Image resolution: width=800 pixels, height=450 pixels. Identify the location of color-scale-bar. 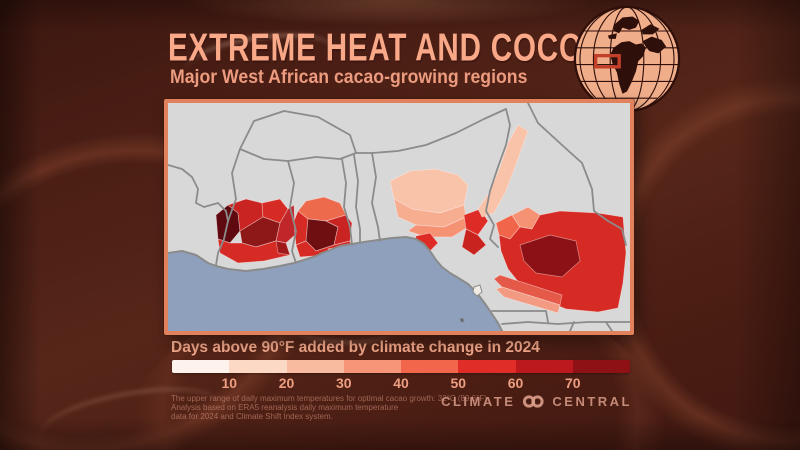
(401, 366).